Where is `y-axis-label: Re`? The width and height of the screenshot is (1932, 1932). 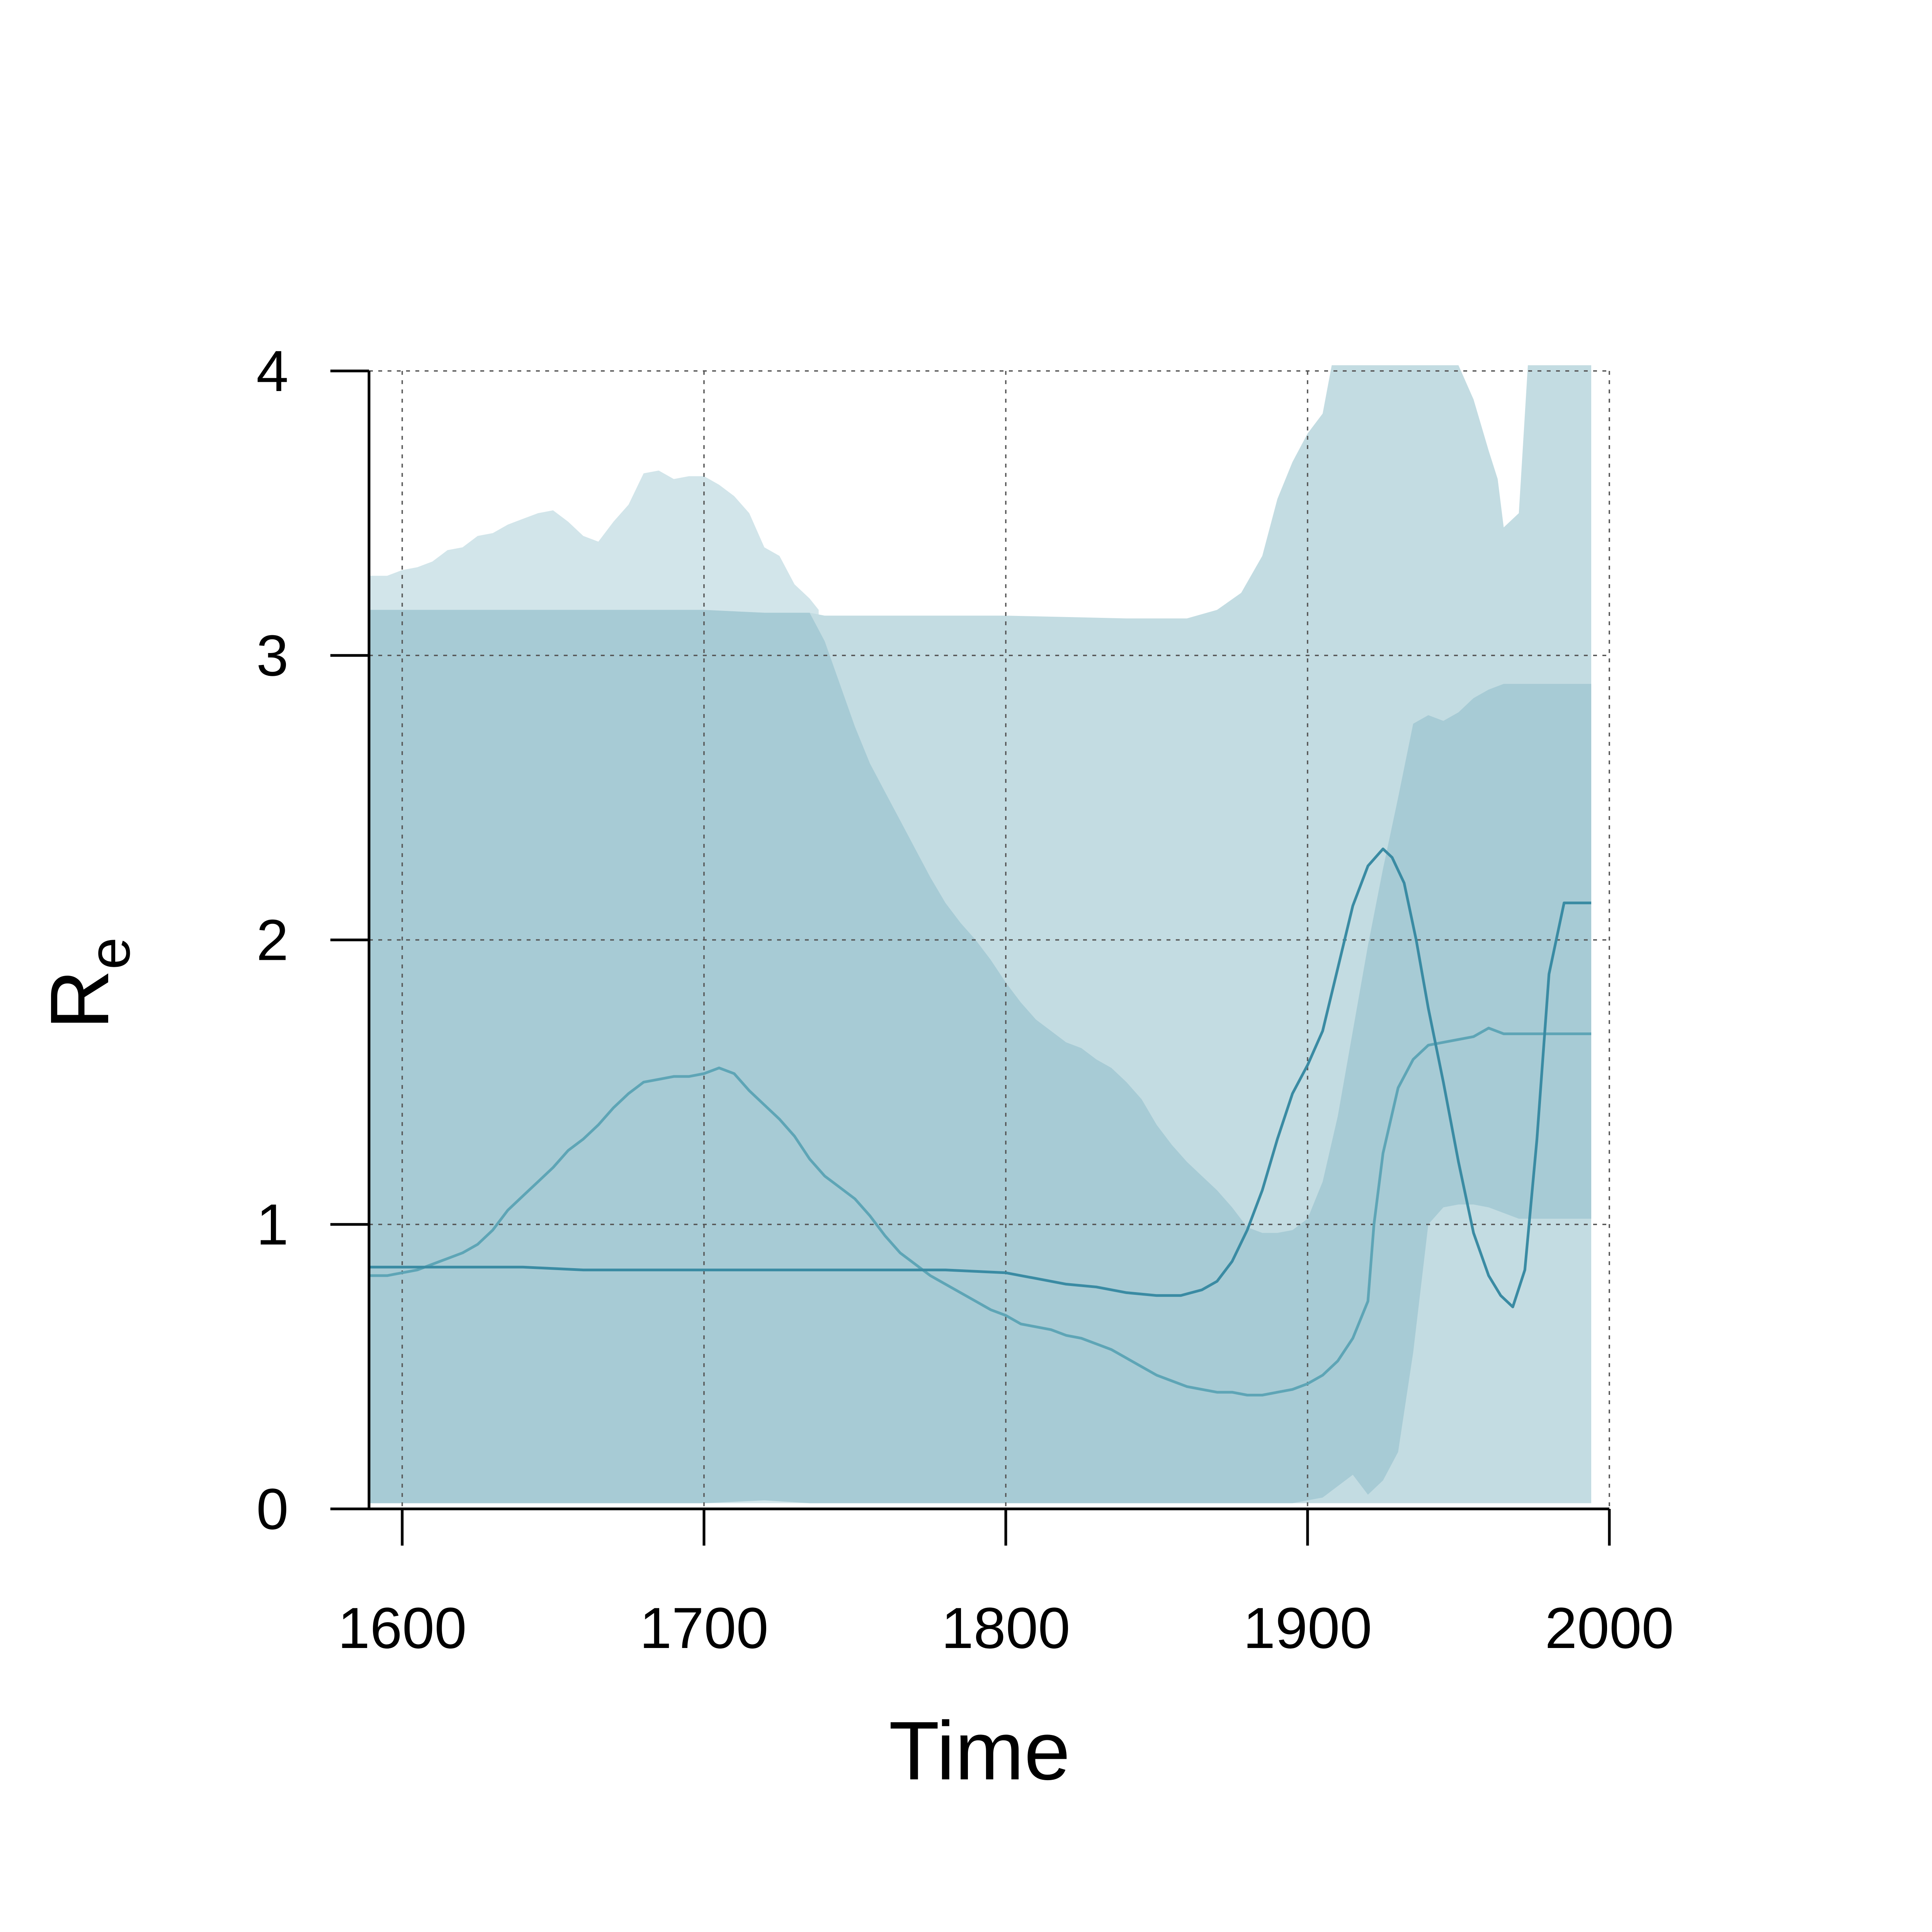
y-axis-label: Re is located at coordinates (87, 984).